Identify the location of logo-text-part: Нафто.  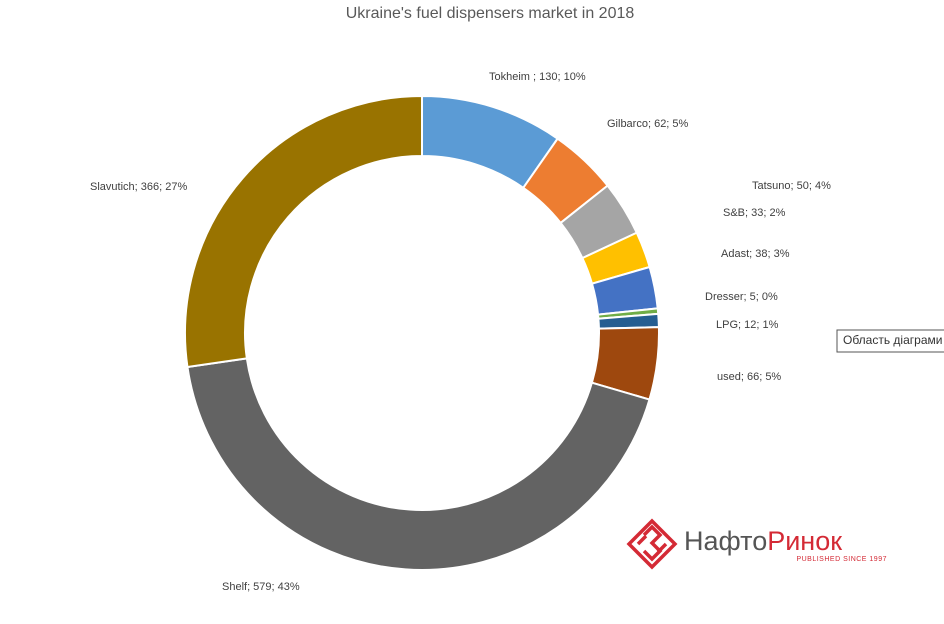
(725, 541).